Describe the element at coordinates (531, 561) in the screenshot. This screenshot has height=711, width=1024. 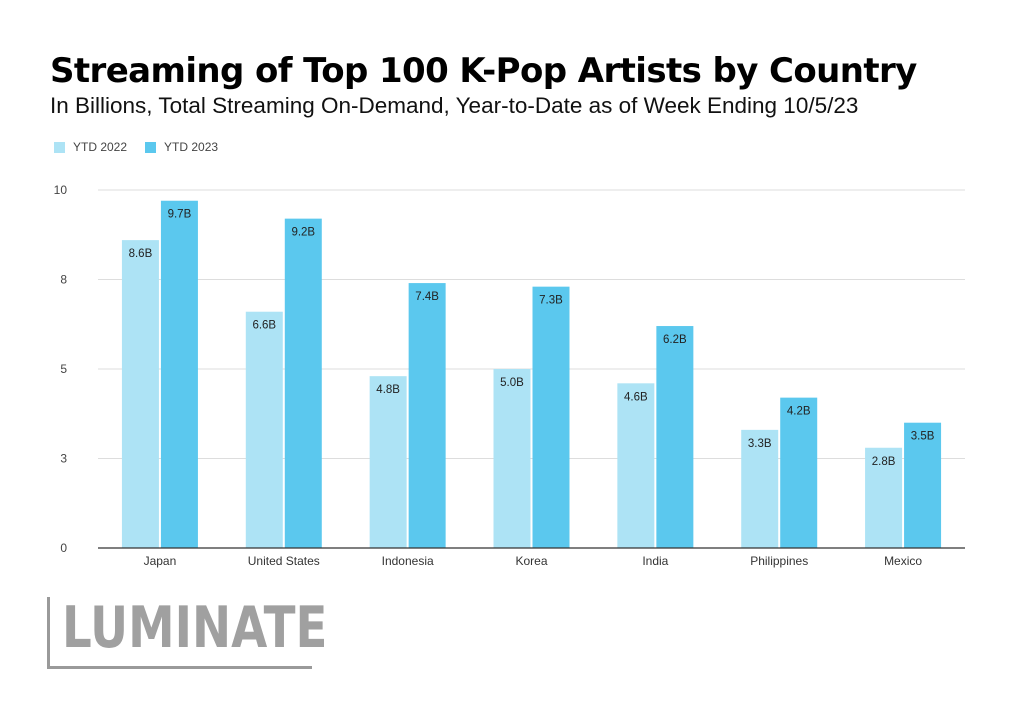
I see `x-tick-label: Korea` at that location.